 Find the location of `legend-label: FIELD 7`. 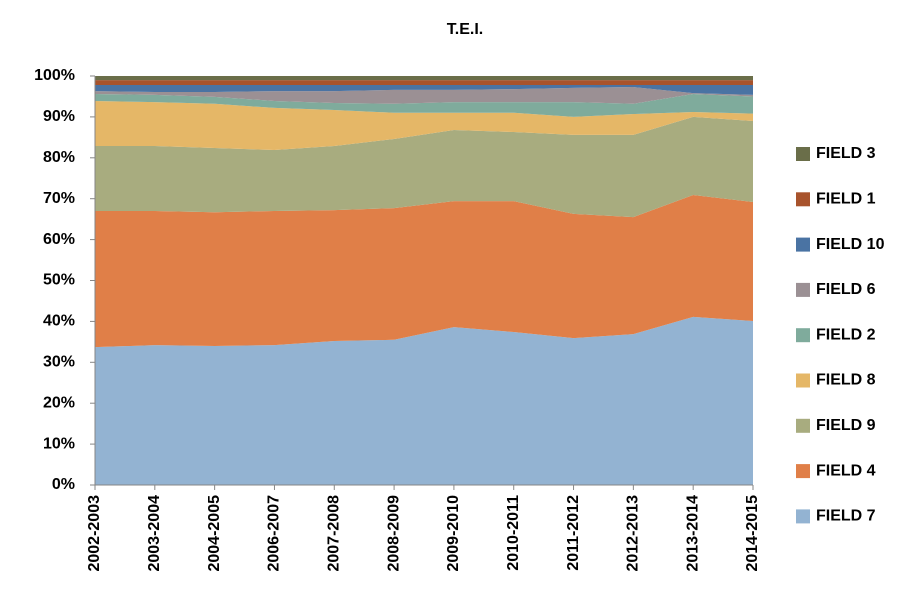

legend-label: FIELD 7 is located at coordinates (846, 516).